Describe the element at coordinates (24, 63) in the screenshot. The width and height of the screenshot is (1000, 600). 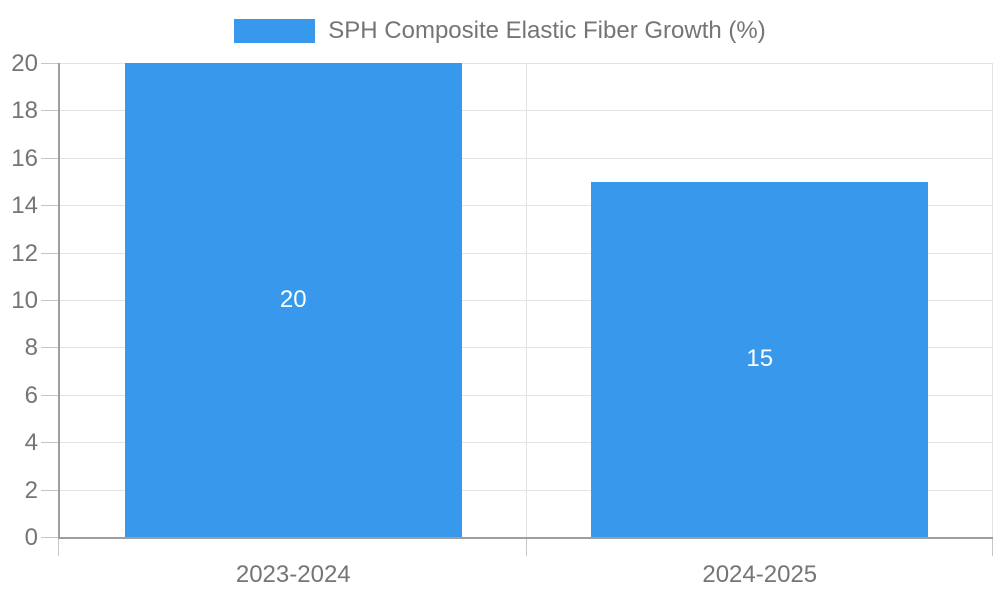
I see `y-tick-label: 20` at that location.